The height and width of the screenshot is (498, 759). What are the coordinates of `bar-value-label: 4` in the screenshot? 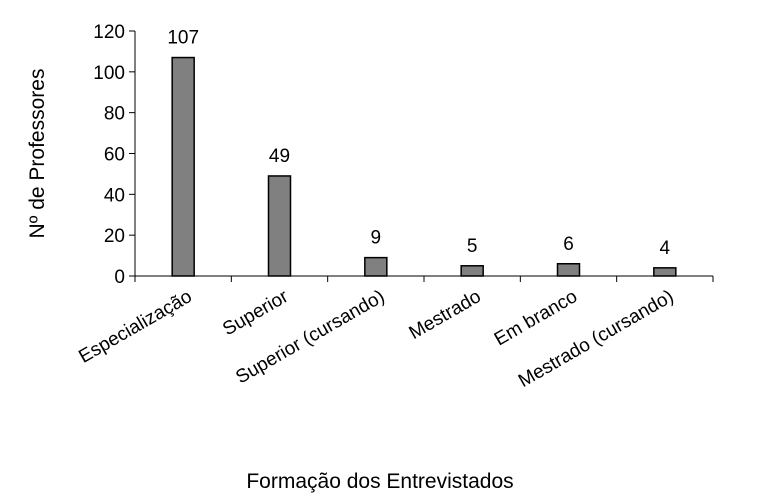 It's located at (665, 248).